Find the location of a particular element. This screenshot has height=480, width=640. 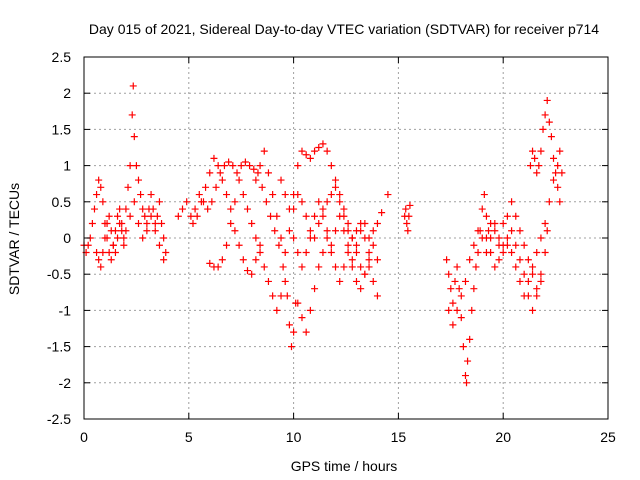

series-s9 is located at coordinates (341, 231).